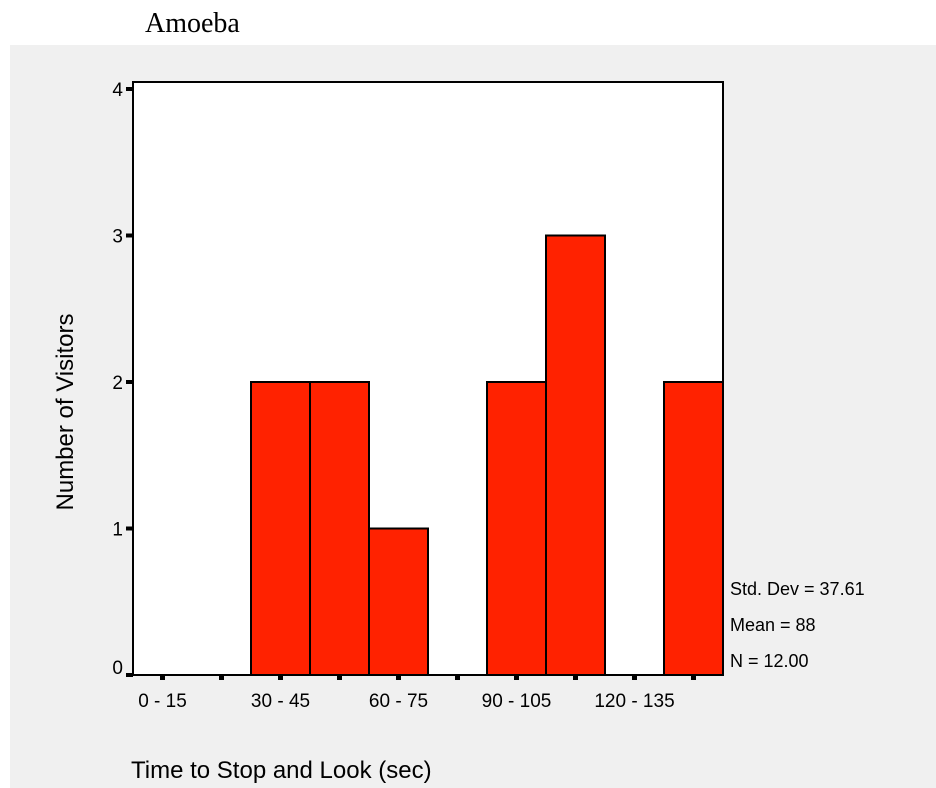 This screenshot has height=788, width=936. I want to click on x-tick-label: 30 - 45, so click(280, 701).